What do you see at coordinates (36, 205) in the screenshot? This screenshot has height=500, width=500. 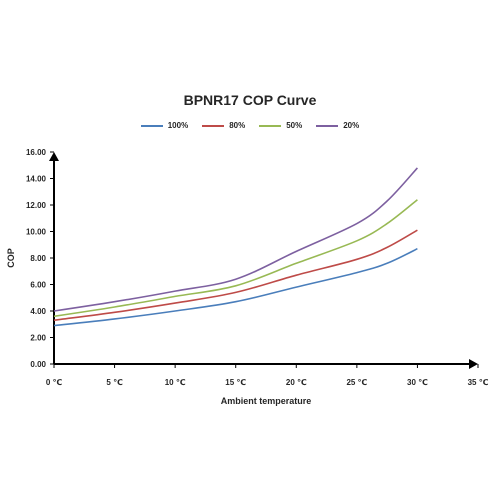 I see `y-tick-label: 12.00` at bounding box center [36, 205].